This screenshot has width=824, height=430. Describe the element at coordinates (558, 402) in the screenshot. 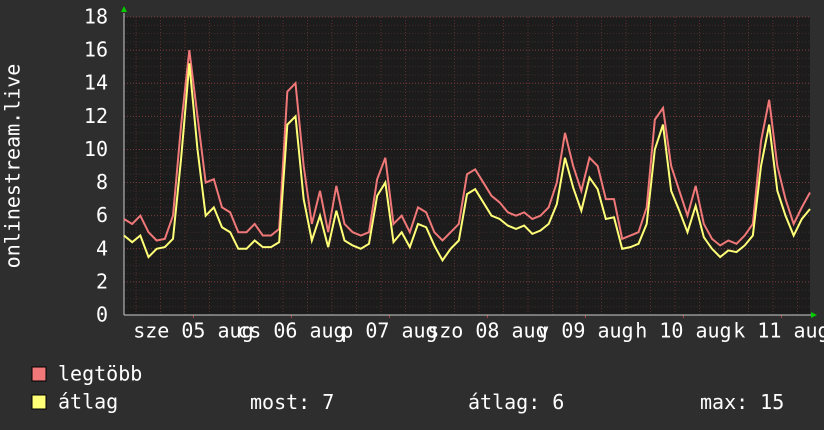

I see `stat-value: 6` at that location.